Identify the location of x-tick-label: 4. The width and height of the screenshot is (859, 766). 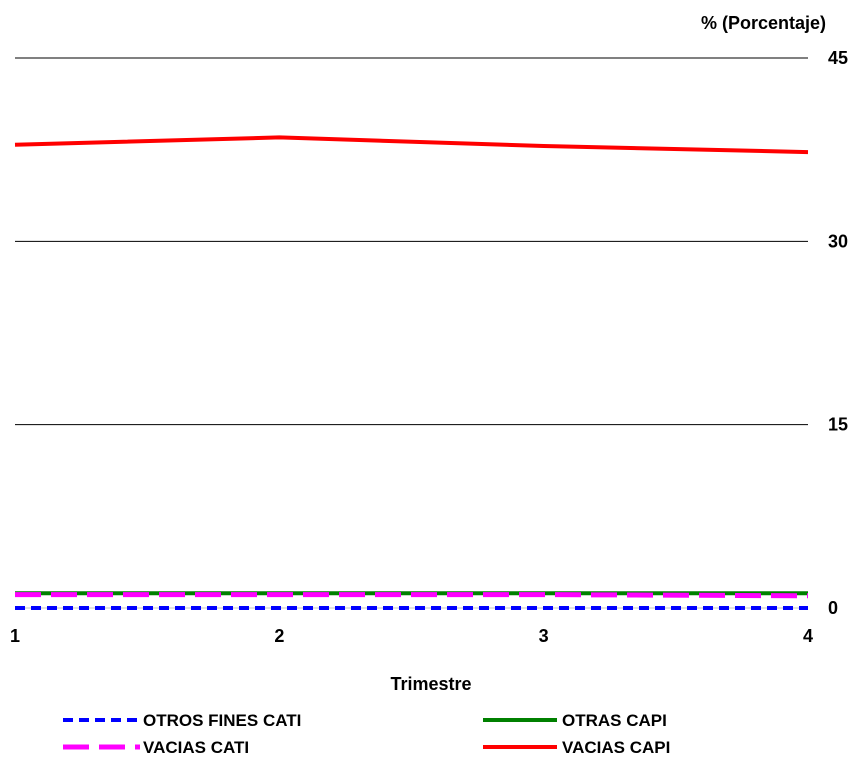
(808, 636).